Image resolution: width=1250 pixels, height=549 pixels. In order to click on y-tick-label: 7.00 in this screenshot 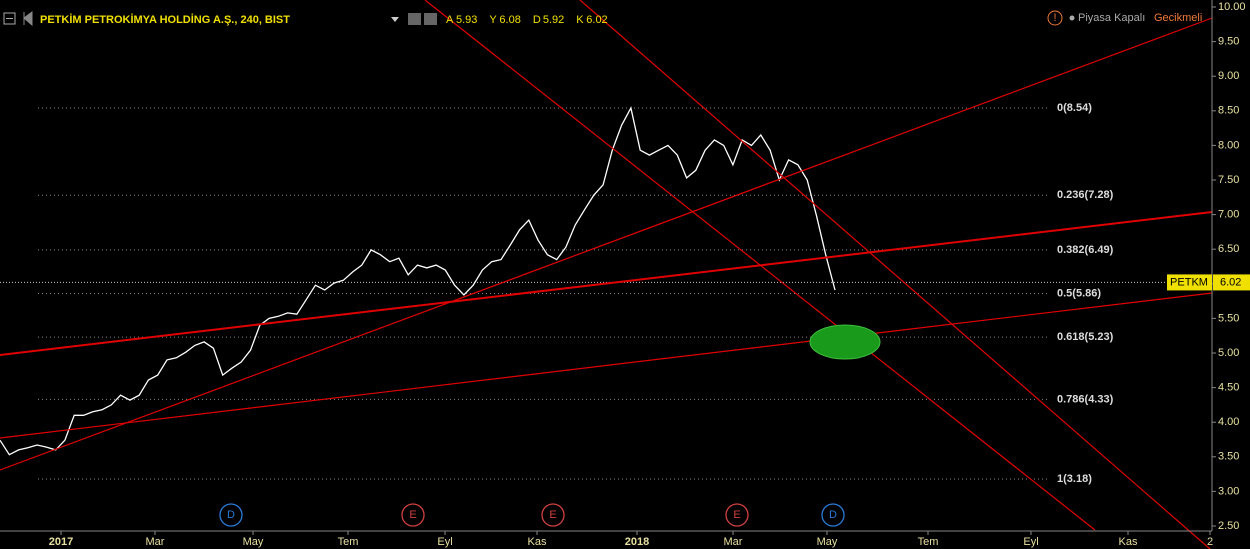, I will do `click(1228, 215)`.